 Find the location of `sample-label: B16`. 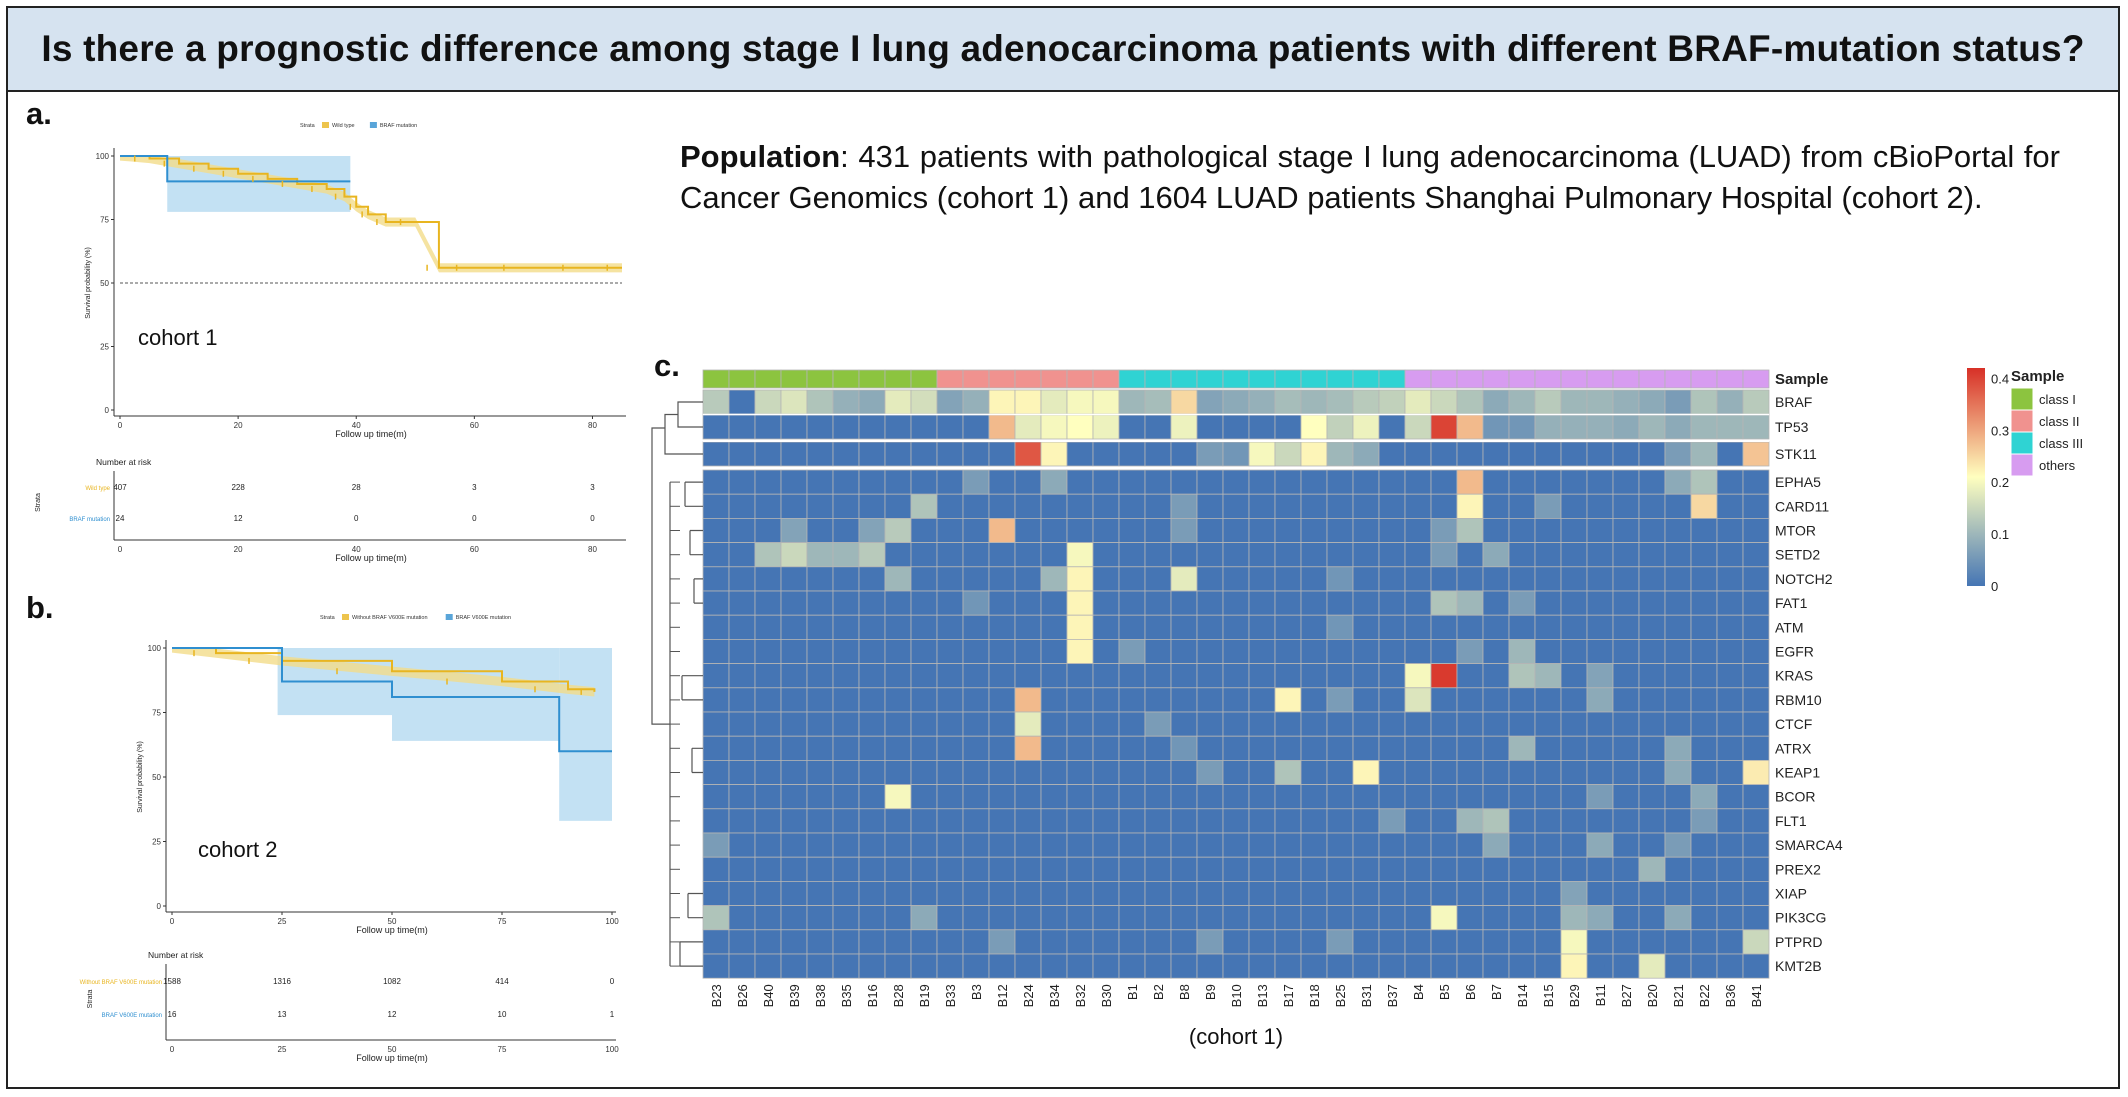

sample-label: B16 is located at coordinates (872, 995).